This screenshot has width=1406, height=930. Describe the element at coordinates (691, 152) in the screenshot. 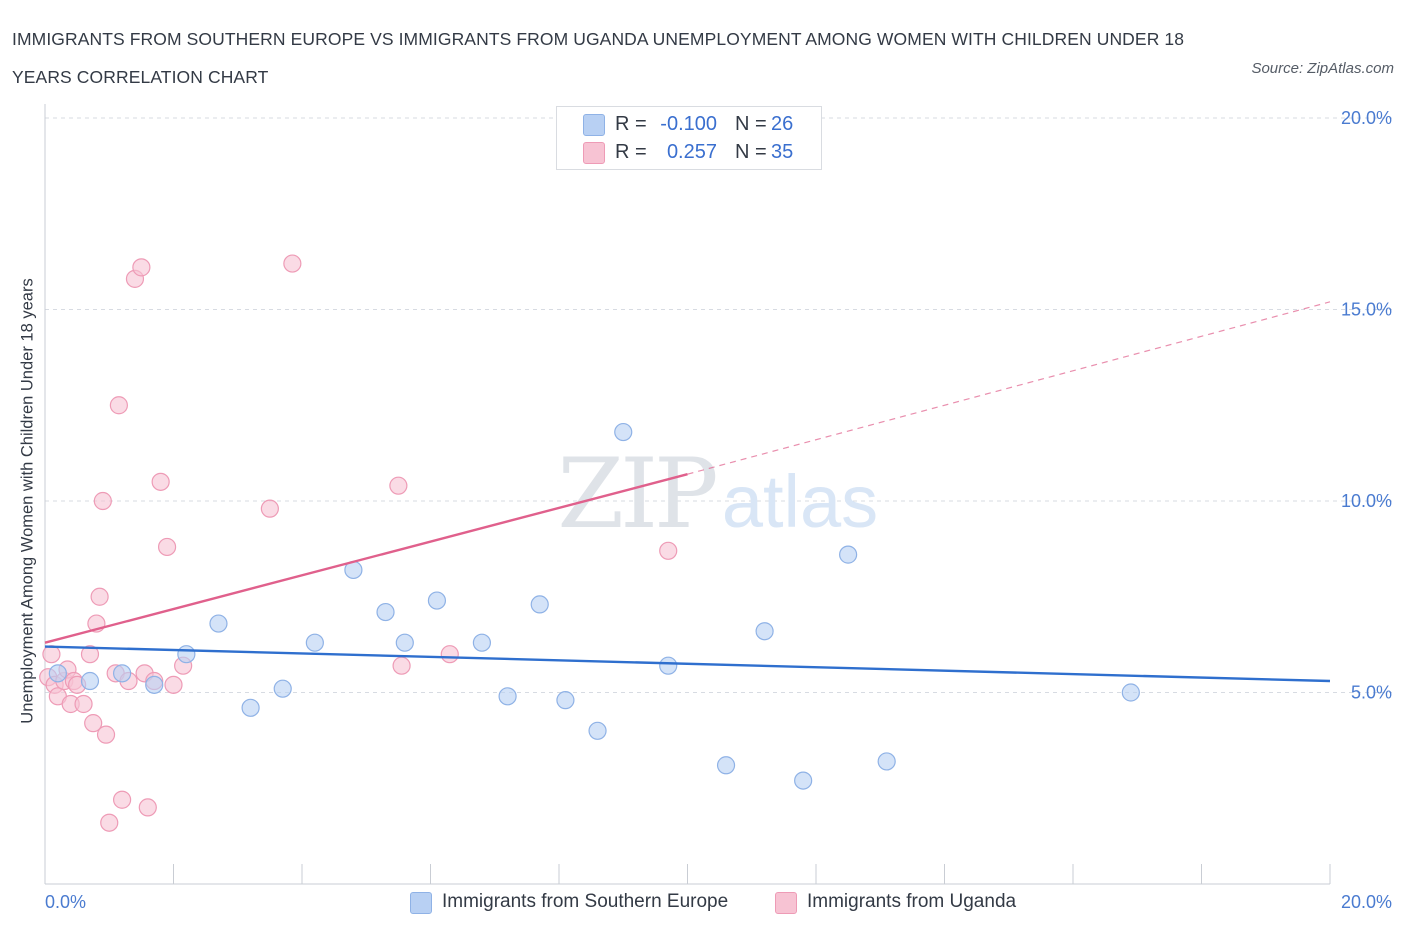

I see `legend-r-value: 0.257` at that location.